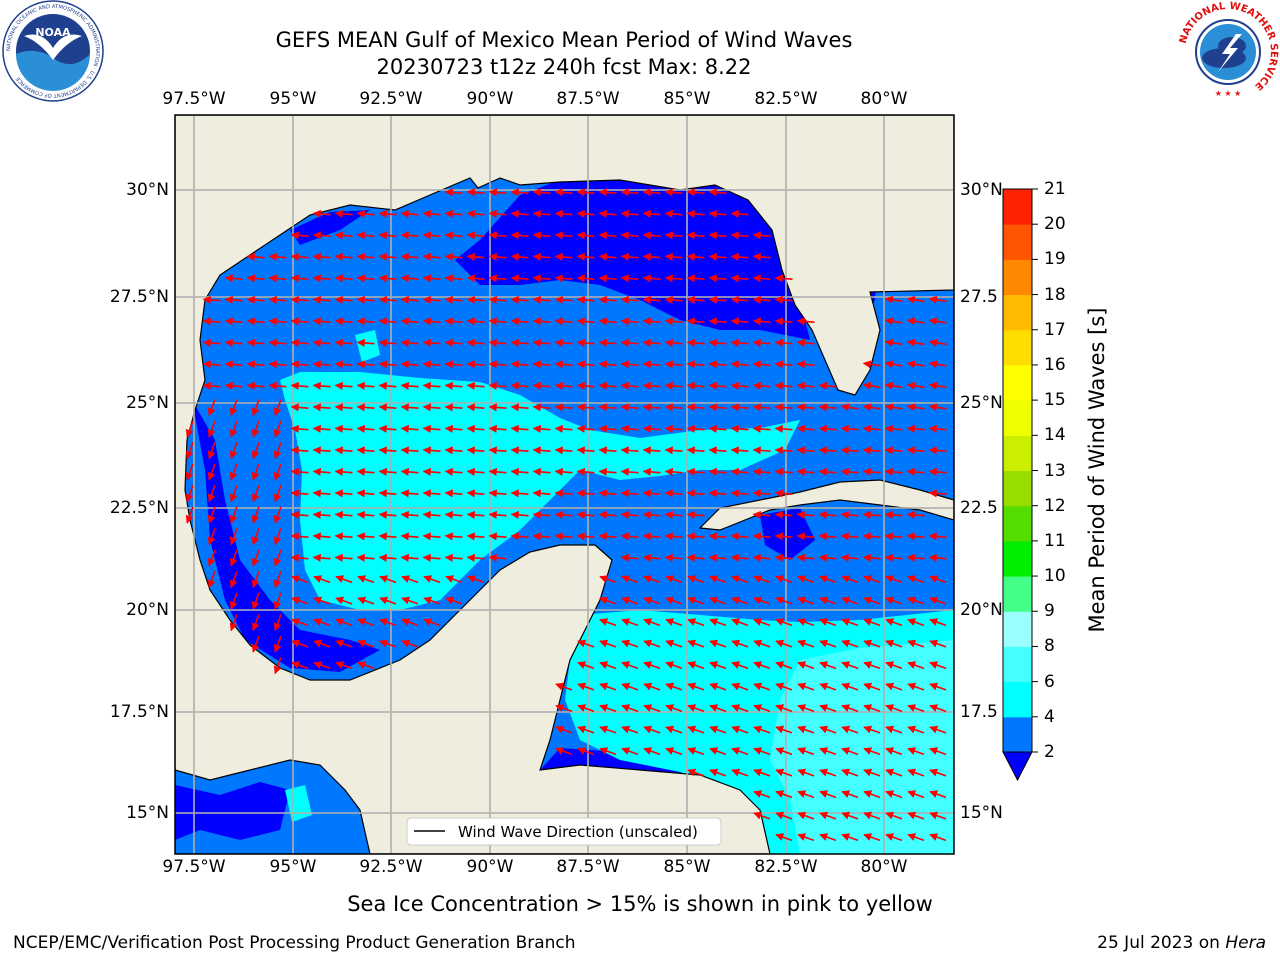 This screenshot has width=1280, height=960. What do you see at coordinates (147, 190) in the screenshot?
I see `lat-label-left: 30°N` at bounding box center [147, 190].